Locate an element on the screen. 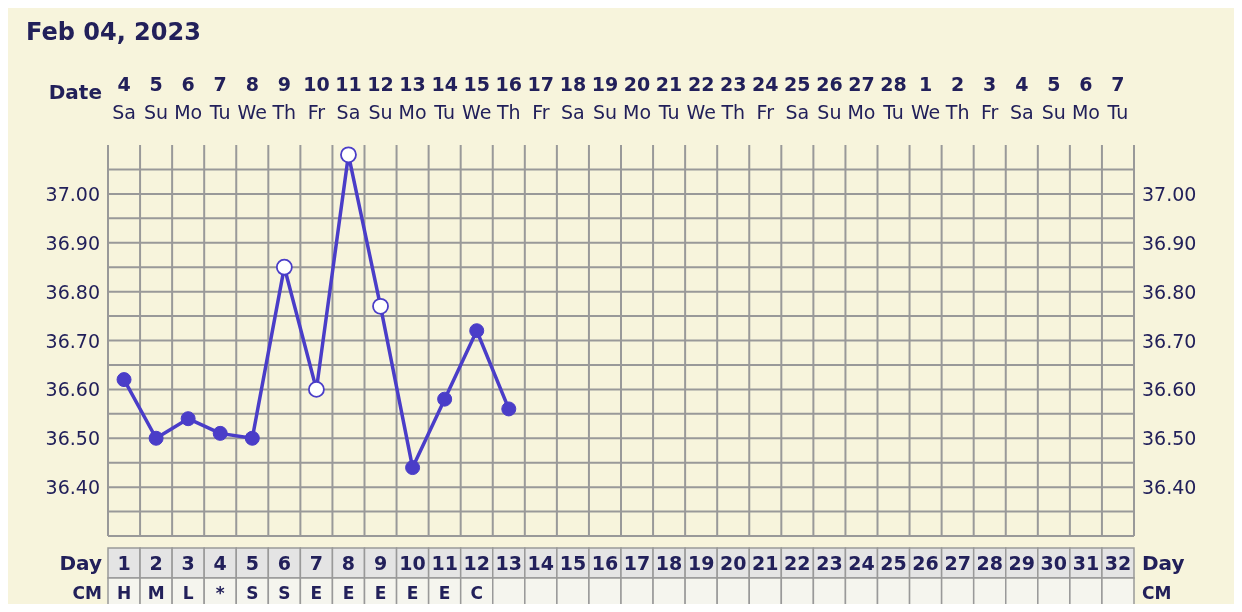 This screenshot has height=612, width=1242. x2-tick-label: 23 Th is located at coordinates (733, 98).